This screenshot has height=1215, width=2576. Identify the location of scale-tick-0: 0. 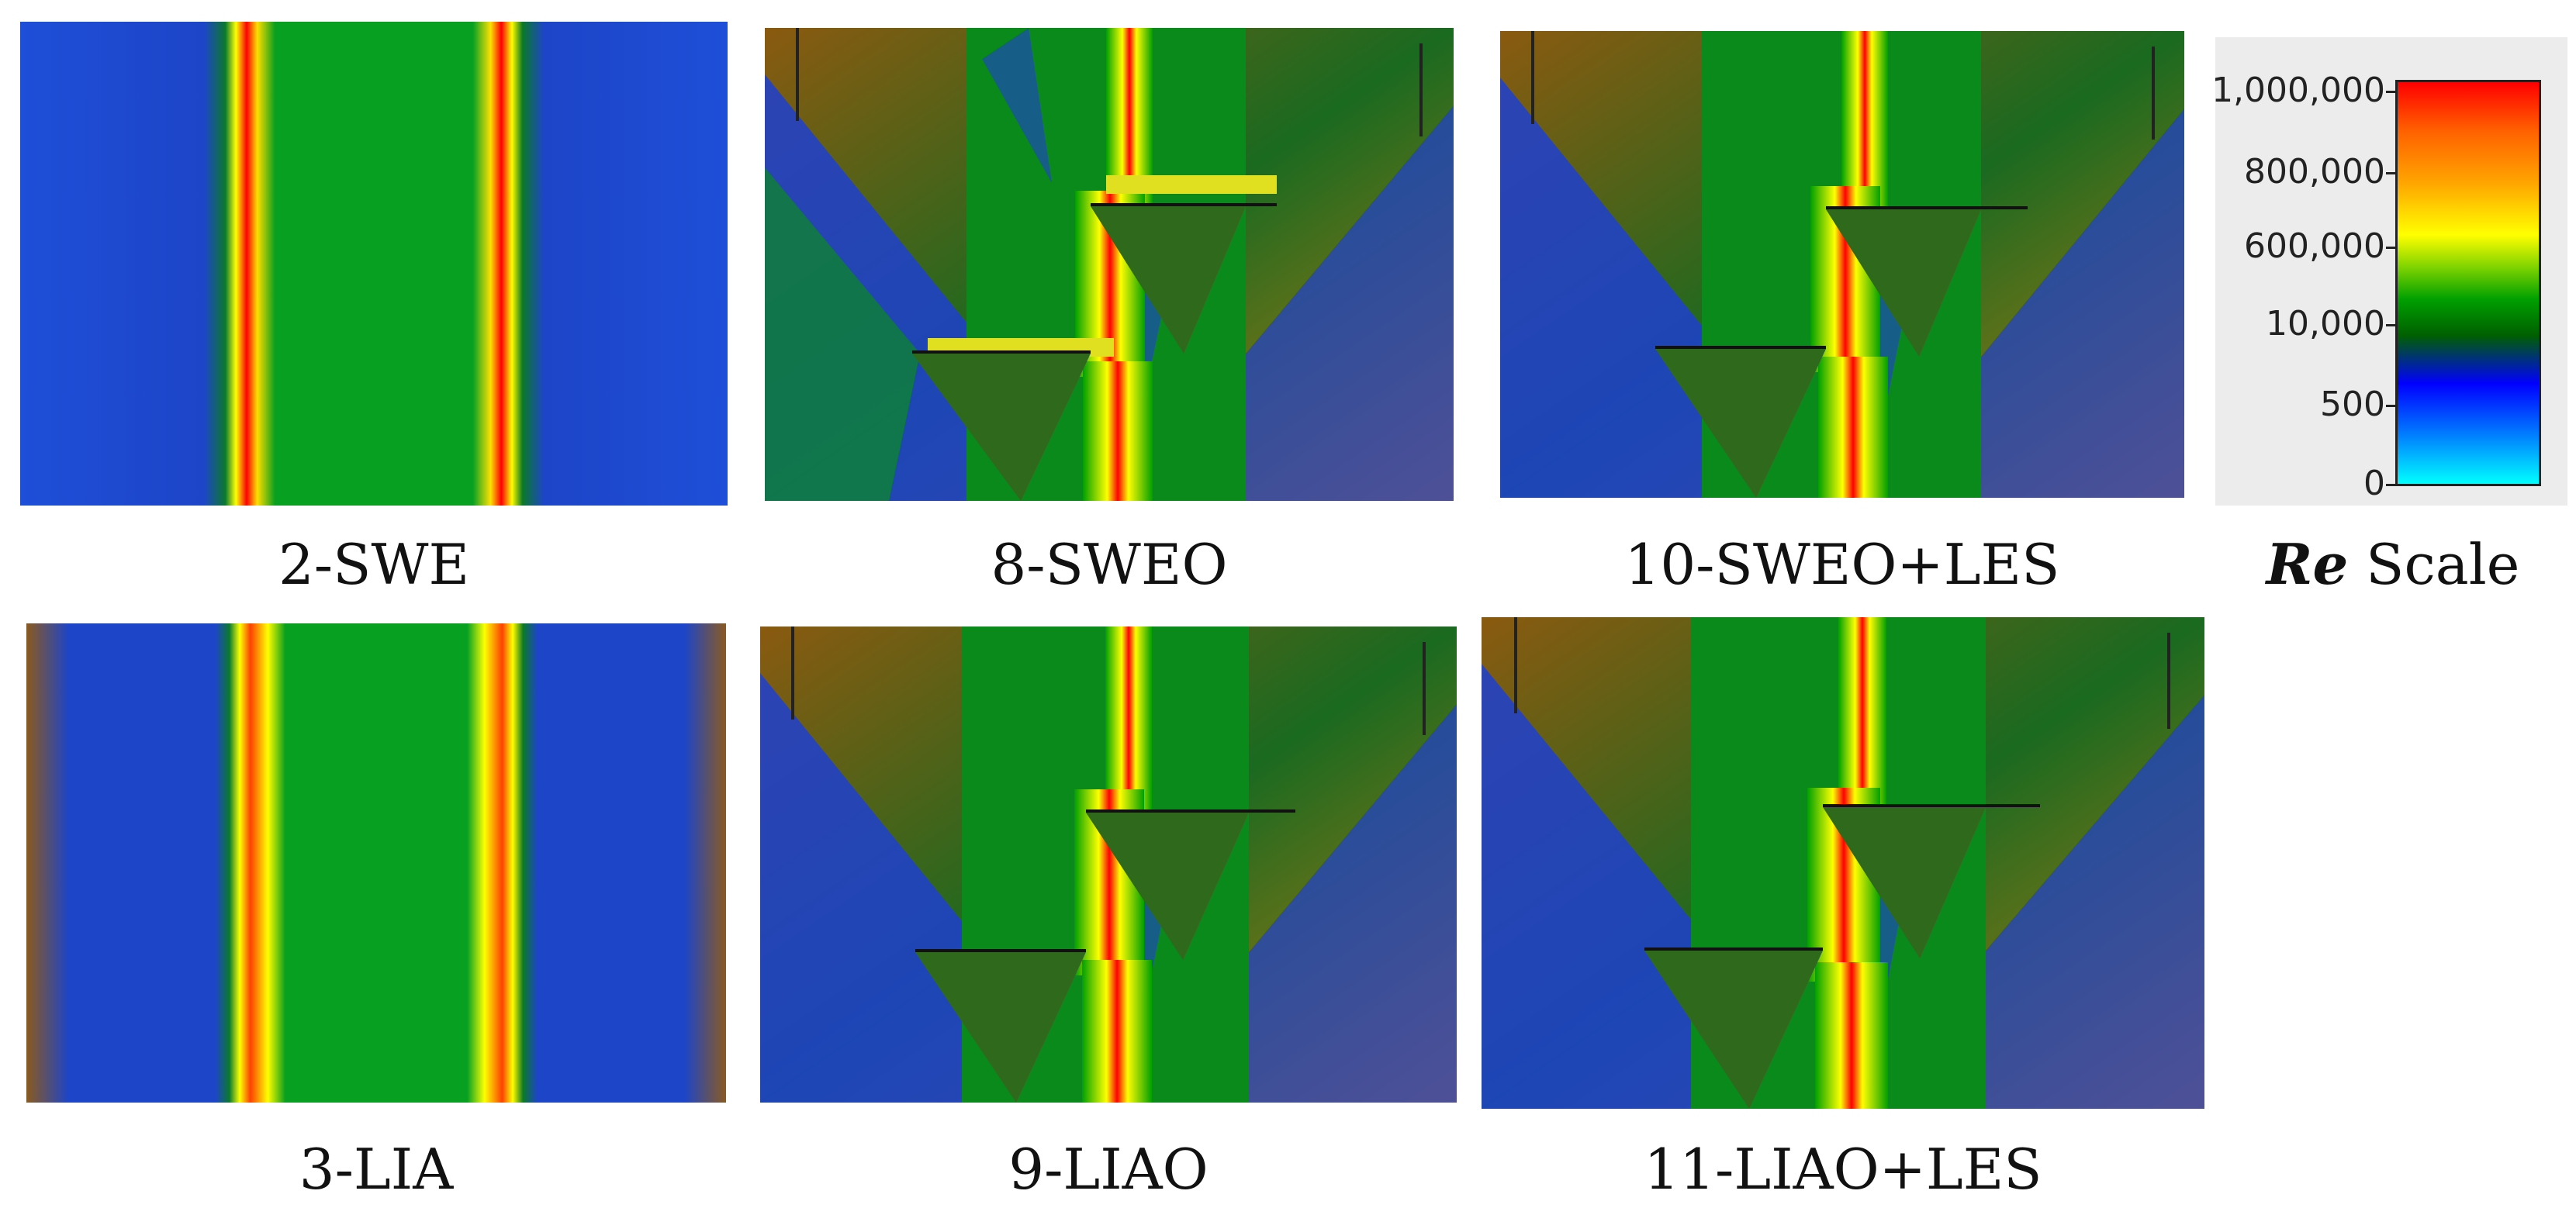
(2374, 483).